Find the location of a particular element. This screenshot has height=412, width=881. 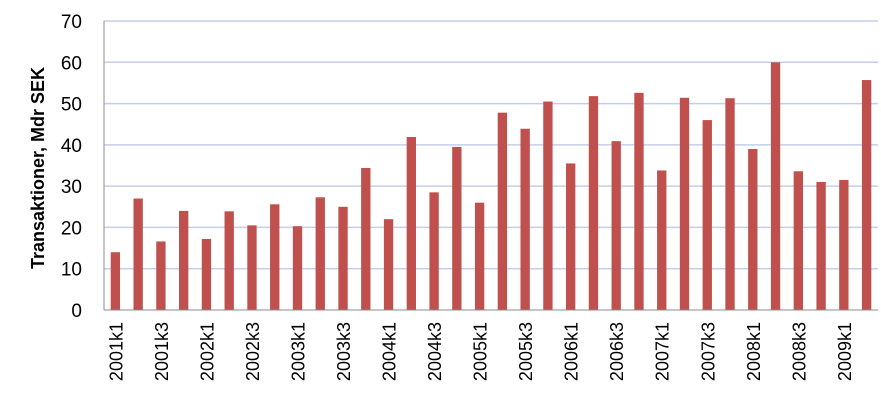

bar-2009k2 is located at coordinates (866, 195).